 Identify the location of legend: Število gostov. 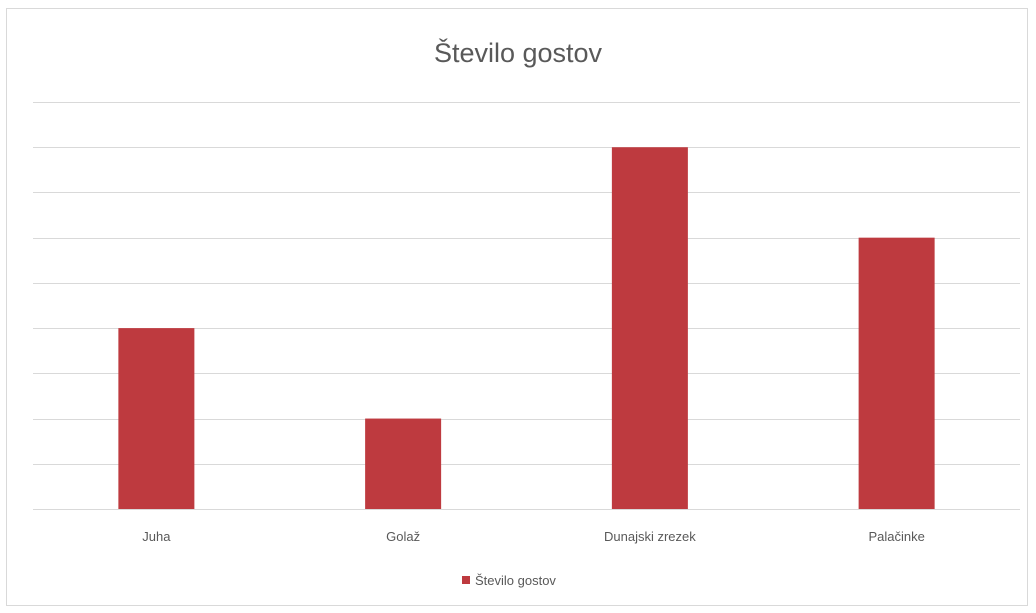
(509, 580).